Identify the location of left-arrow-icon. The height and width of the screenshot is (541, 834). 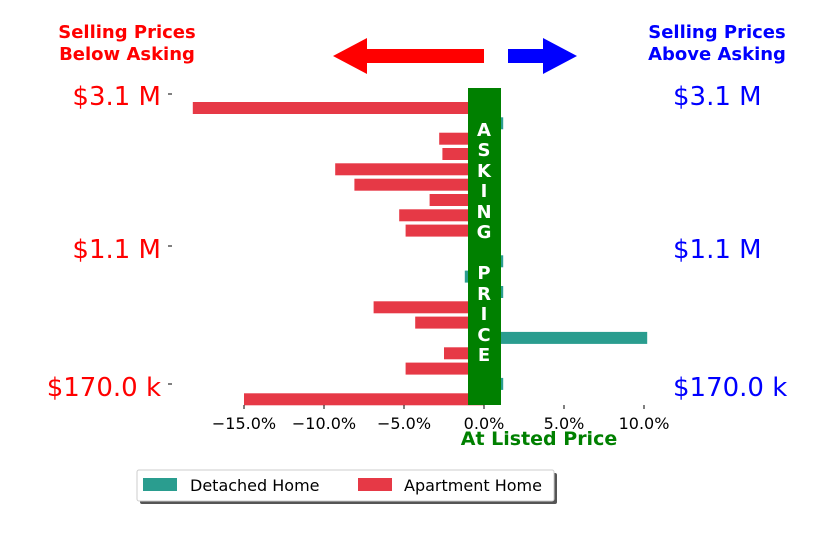
(408, 56).